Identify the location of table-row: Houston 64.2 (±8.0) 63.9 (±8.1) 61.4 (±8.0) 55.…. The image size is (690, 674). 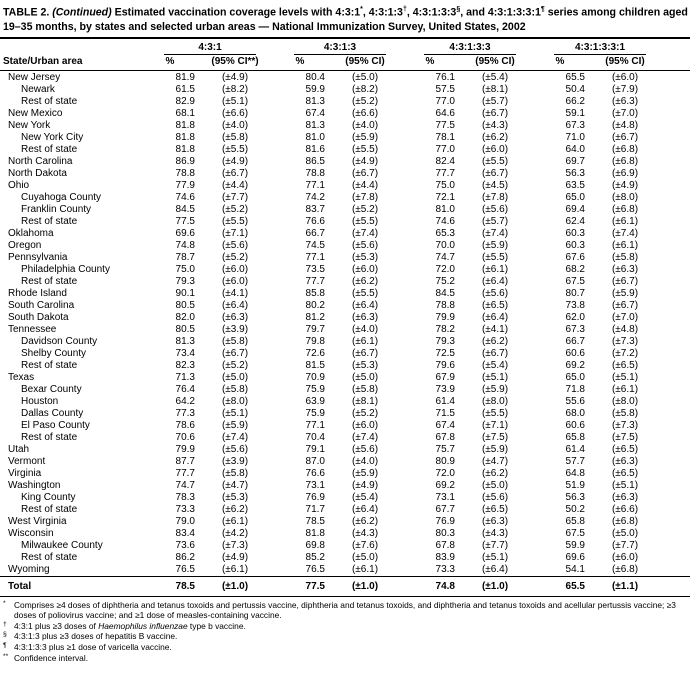
(345, 402).